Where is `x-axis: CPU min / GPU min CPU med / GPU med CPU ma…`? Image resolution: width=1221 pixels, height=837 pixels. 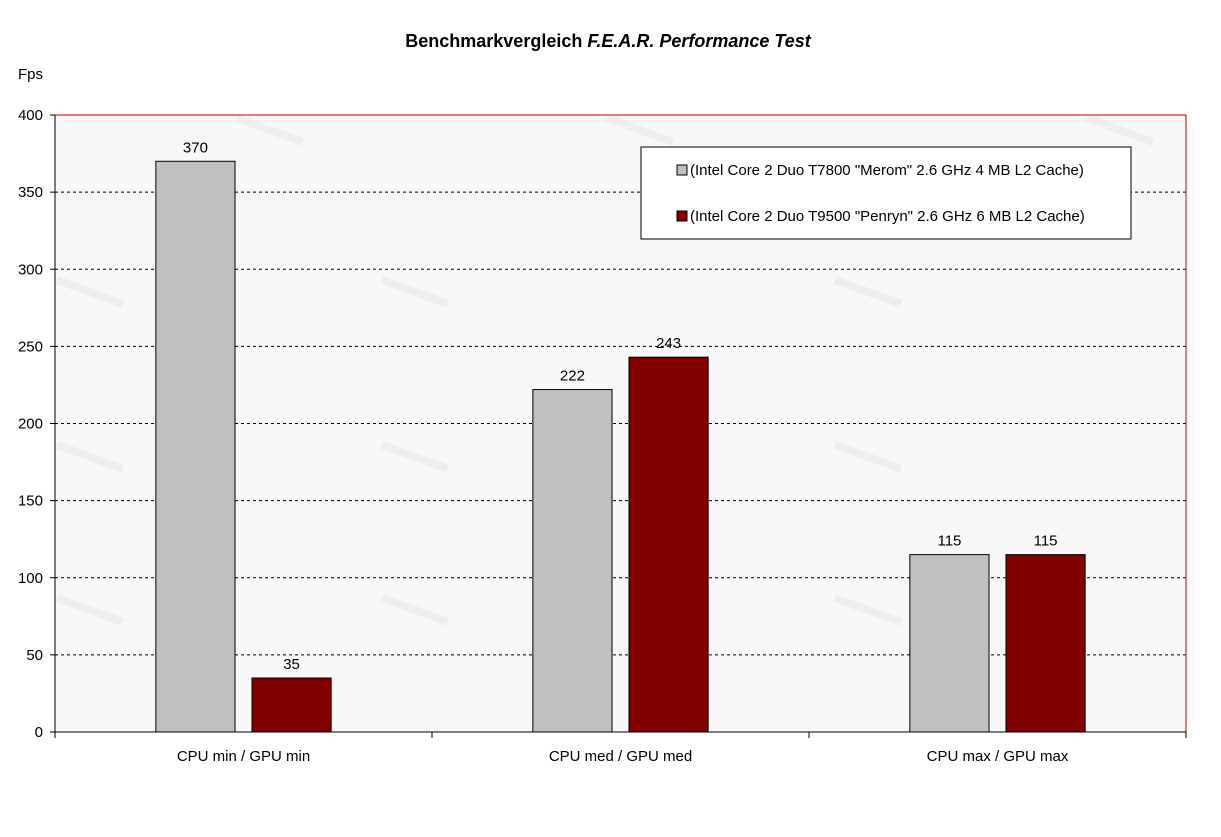 x-axis: CPU min / GPU min CPU med / GPU med CPU ma… is located at coordinates (620, 748).